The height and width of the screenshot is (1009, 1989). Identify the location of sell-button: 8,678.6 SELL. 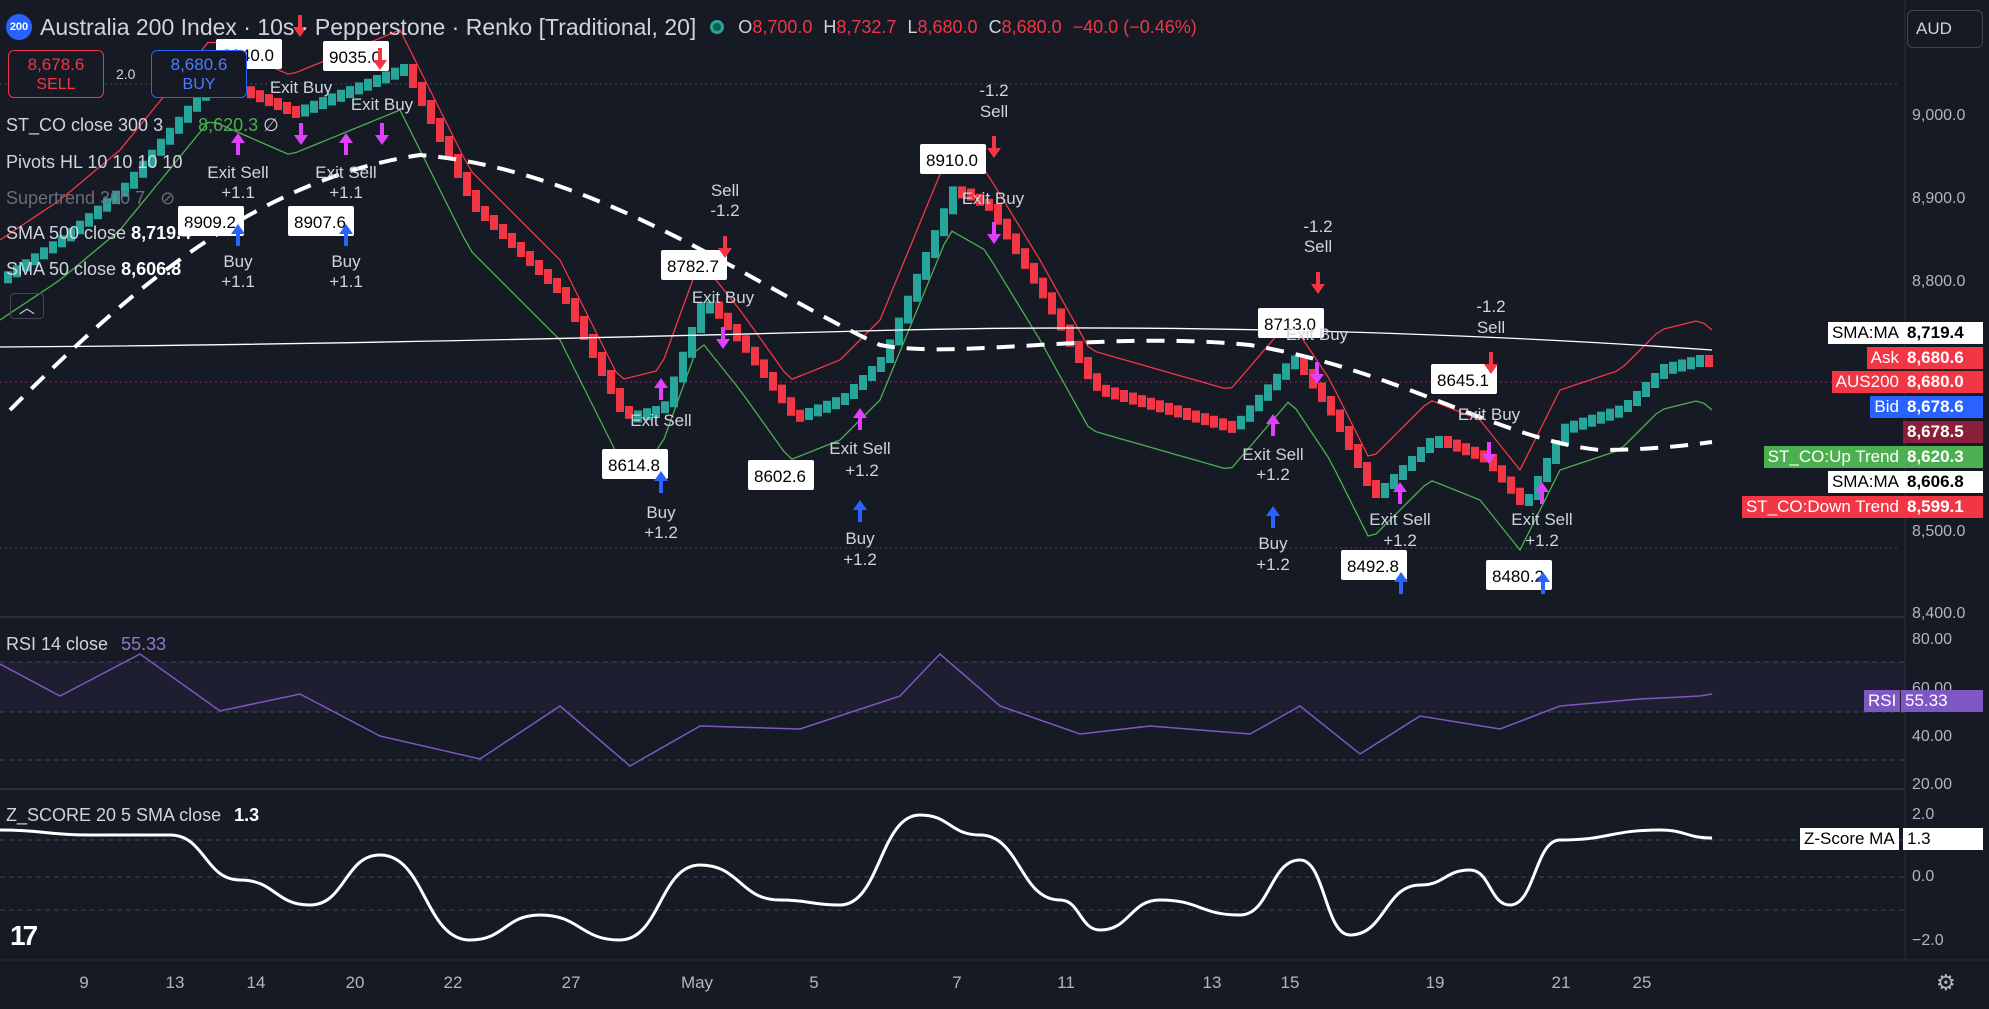
(56, 74).